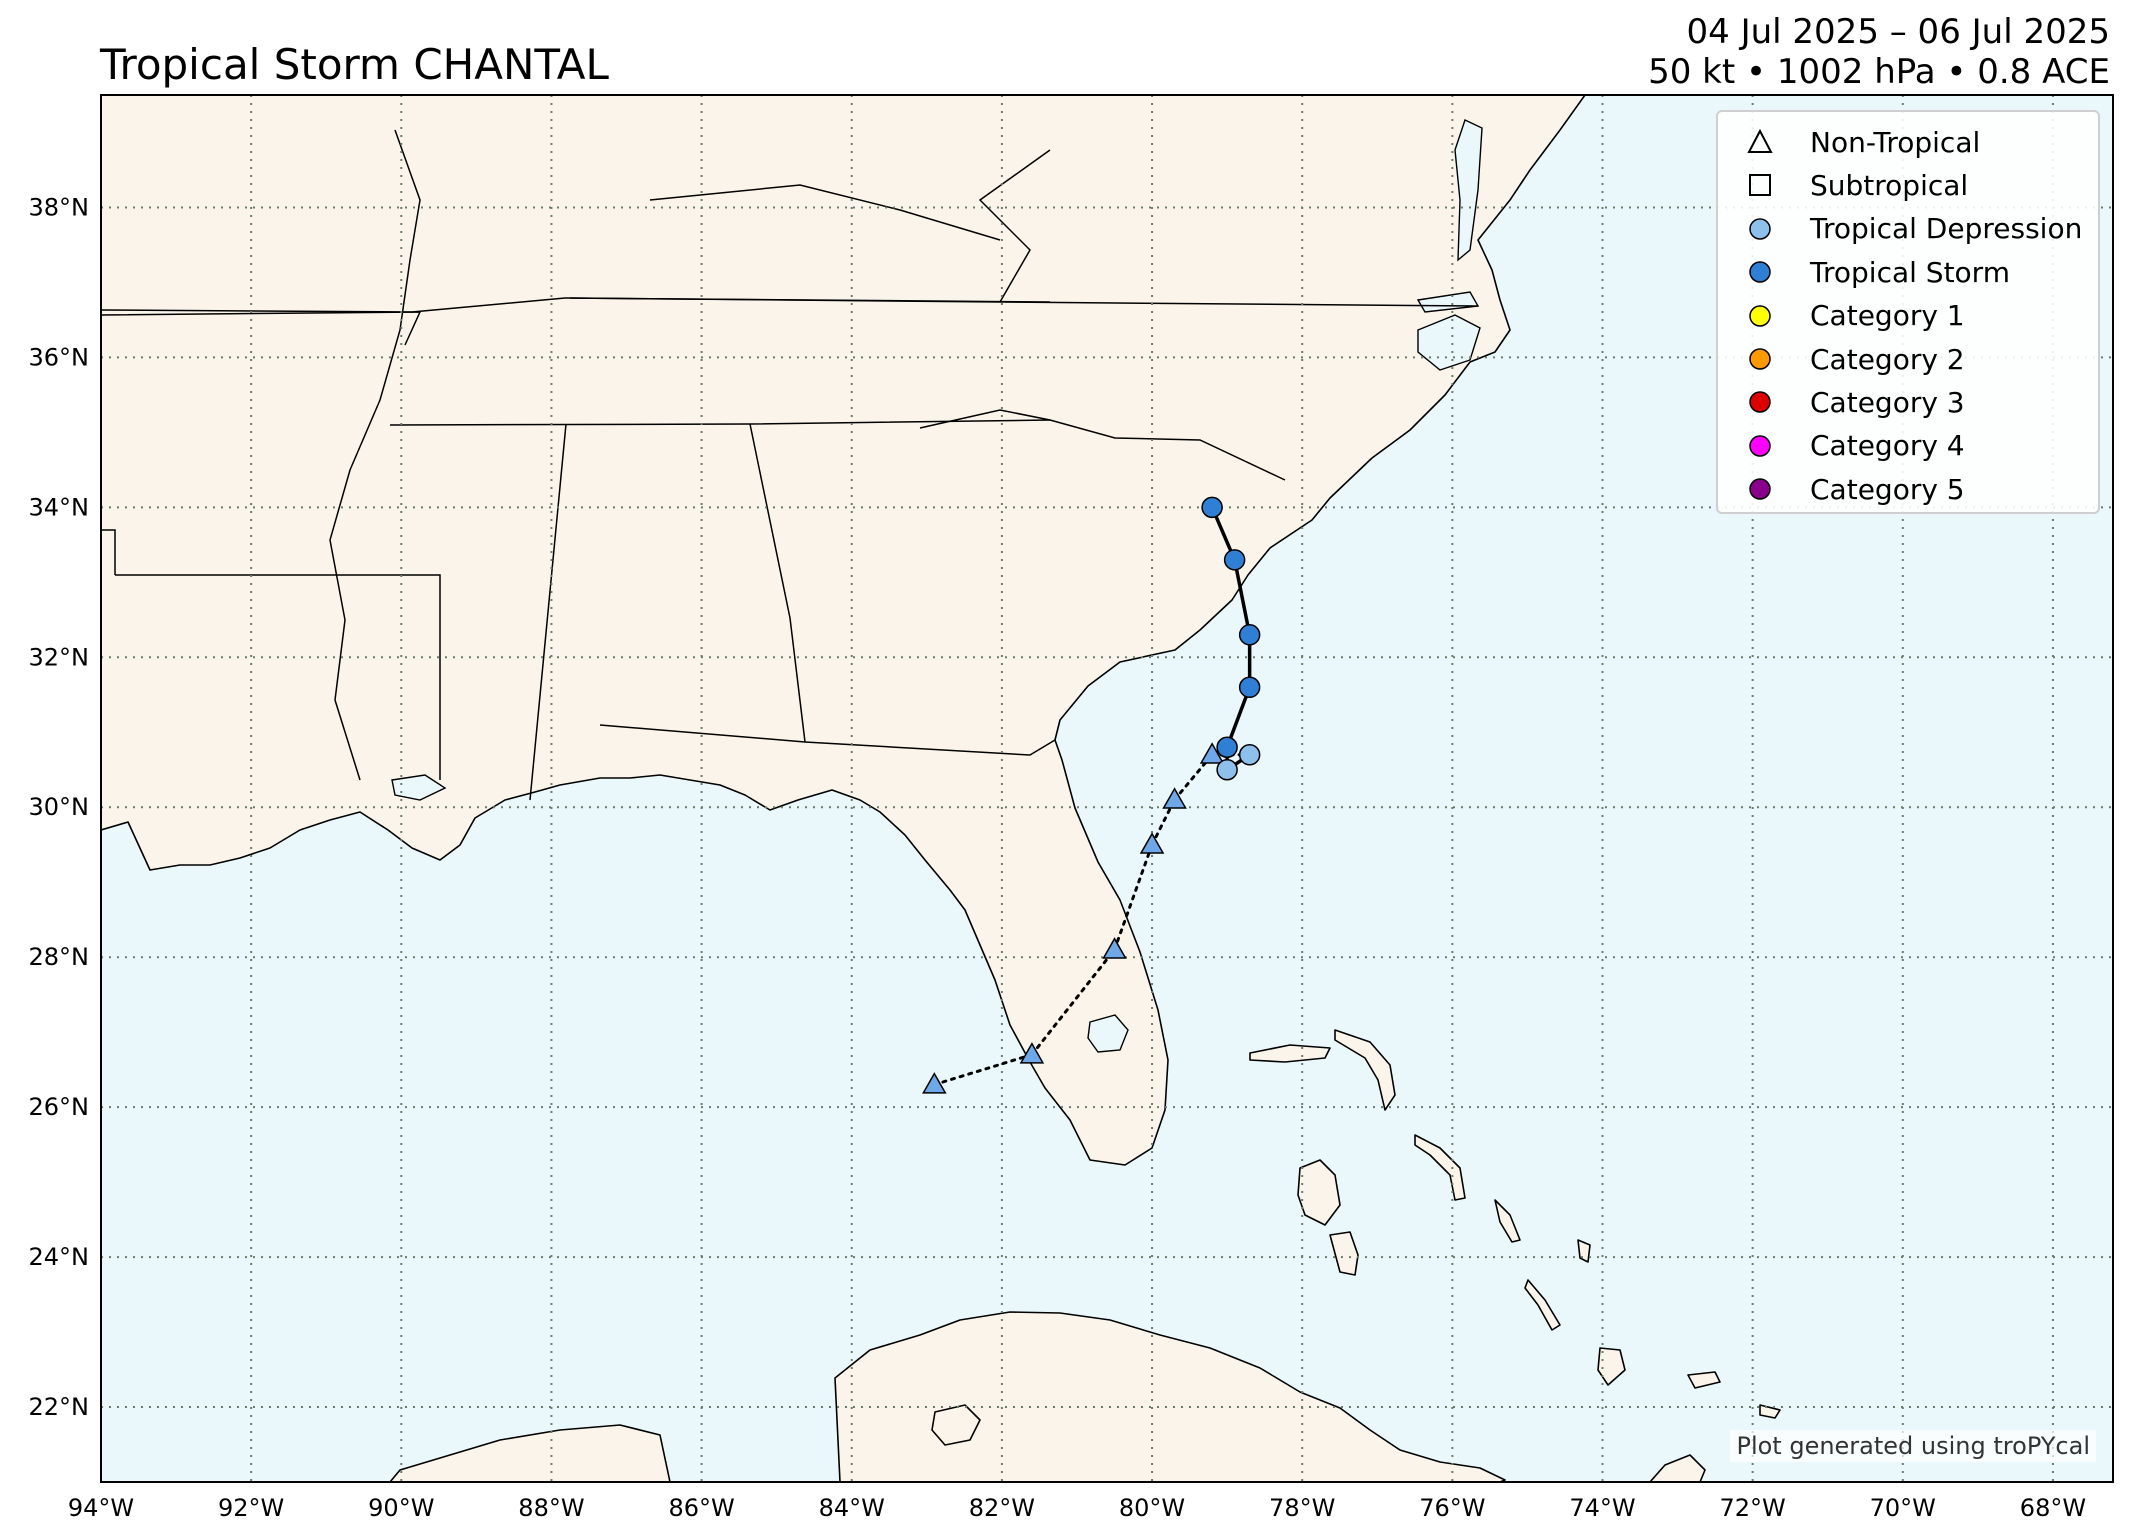 This screenshot has width=2130, height=1538. What do you see at coordinates (1898, 32) in the screenshot?
I see `date-range: 04 Jul 2025 – 06 Jul 2025` at bounding box center [1898, 32].